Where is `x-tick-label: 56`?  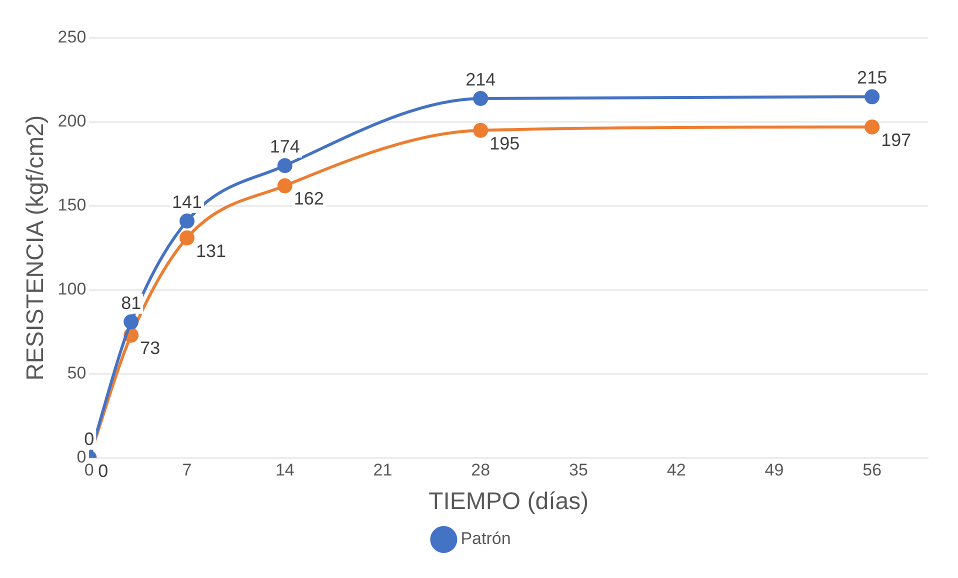 x-tick-label: 56 is located at coordinates (872, 470).